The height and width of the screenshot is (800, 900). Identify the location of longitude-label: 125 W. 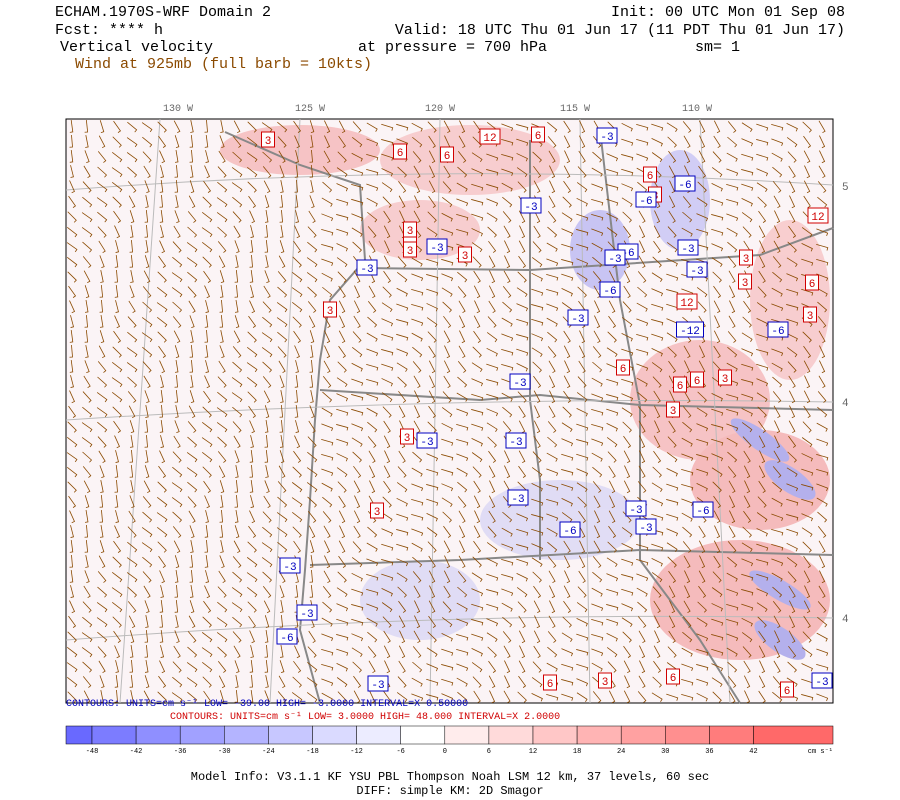
(310, 109).